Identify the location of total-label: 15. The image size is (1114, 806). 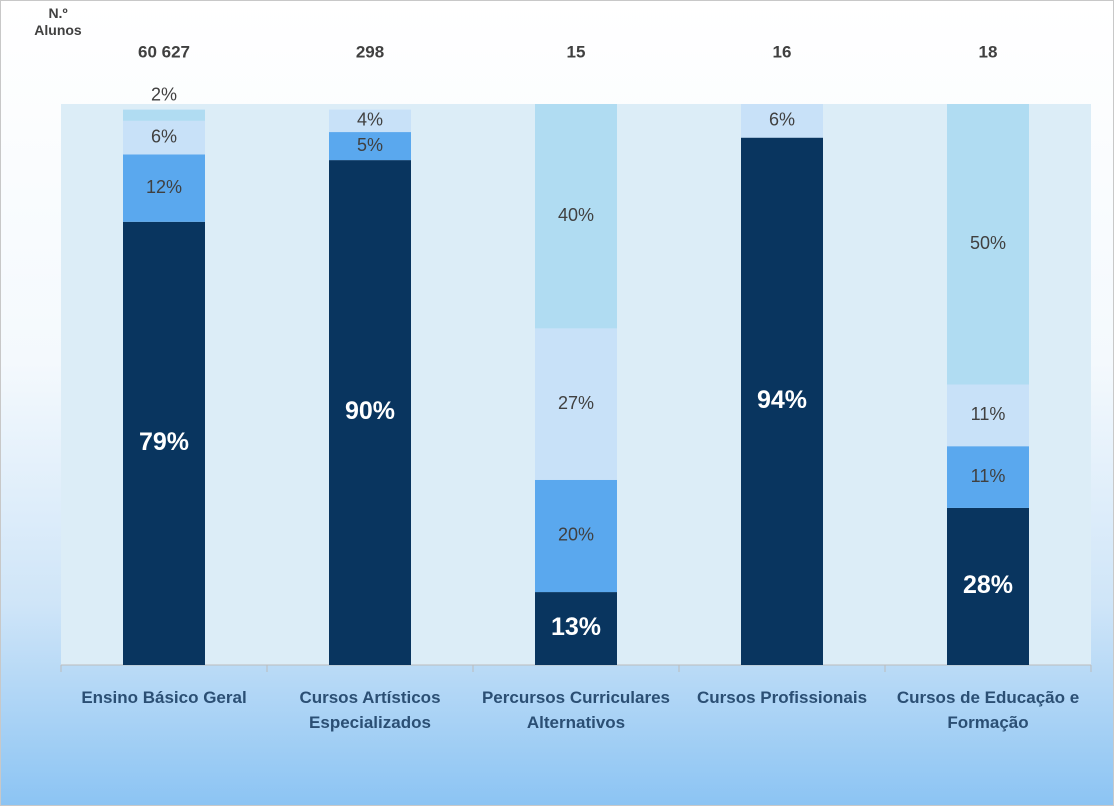
(576, 51).